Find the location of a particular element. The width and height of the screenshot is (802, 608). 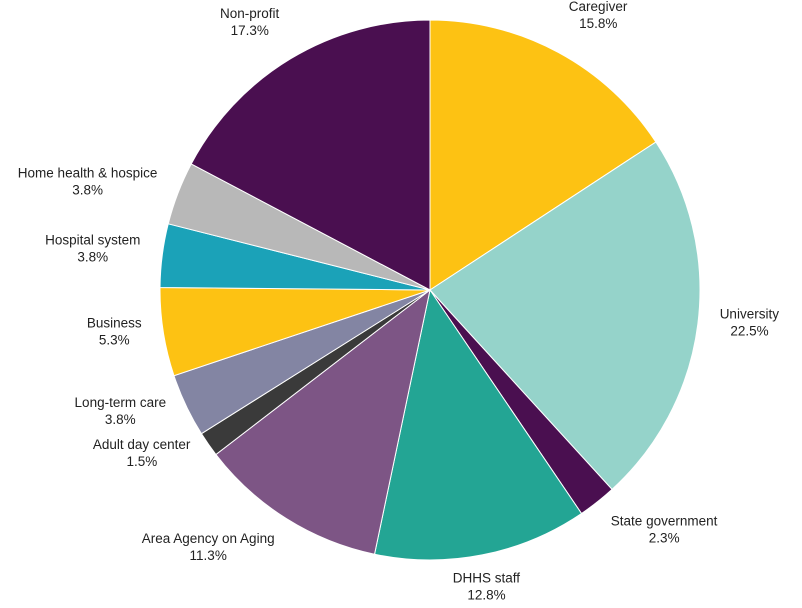

label-group-business: Business 5.3% is located at coordinates (114, 332).